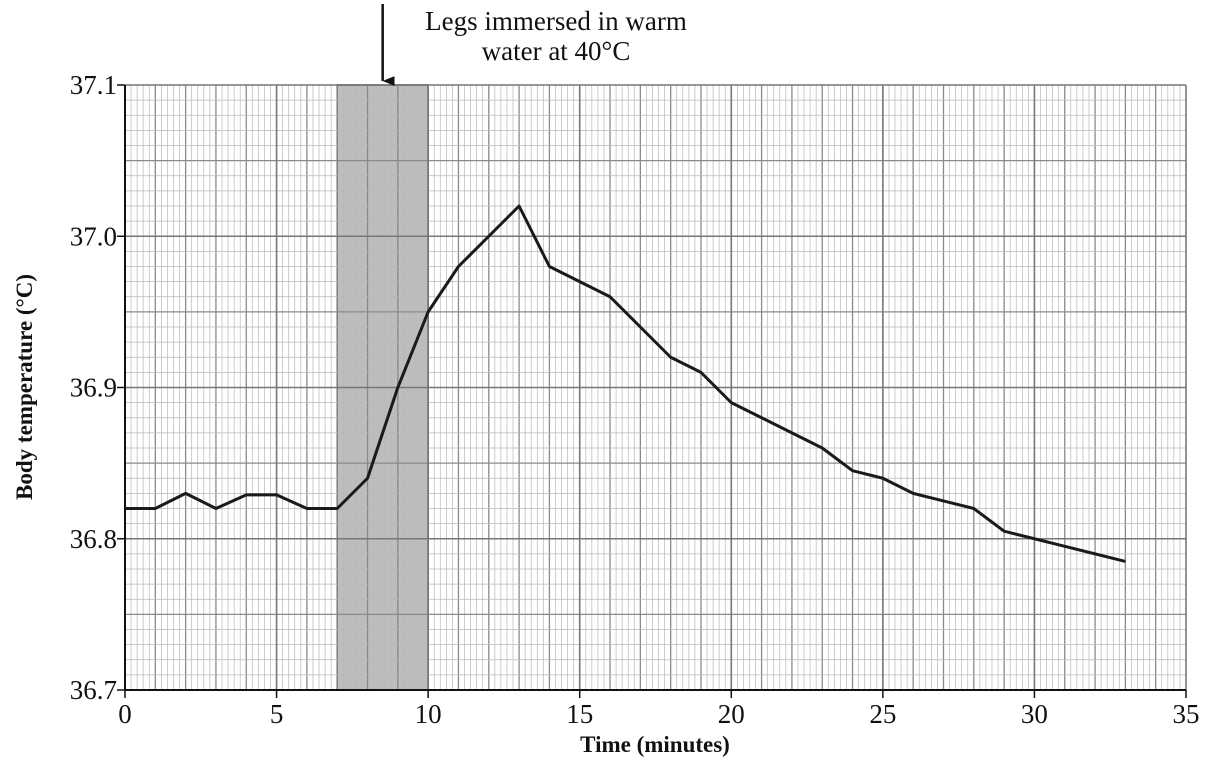  I want to click on x-tick-label: 30, so click(1034, 714).